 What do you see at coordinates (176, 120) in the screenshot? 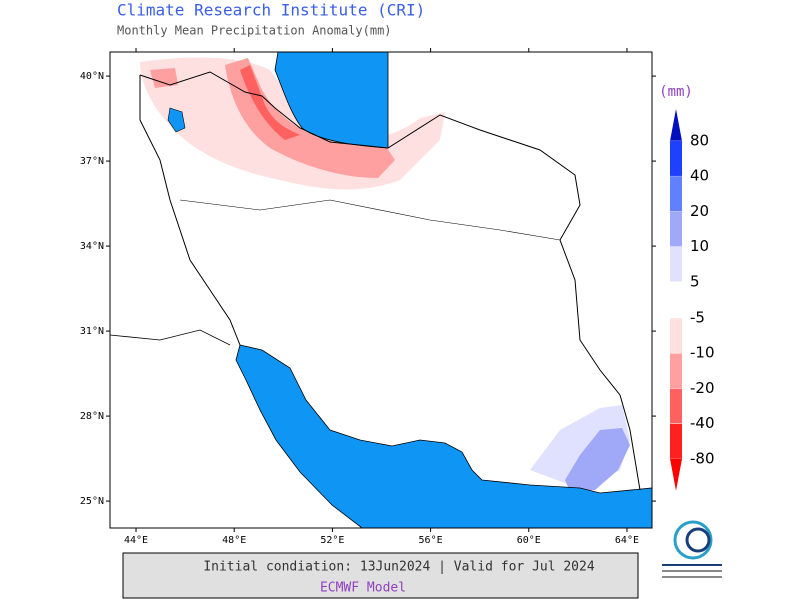
I see `lake-urmia` at bounding box center [176, 120].